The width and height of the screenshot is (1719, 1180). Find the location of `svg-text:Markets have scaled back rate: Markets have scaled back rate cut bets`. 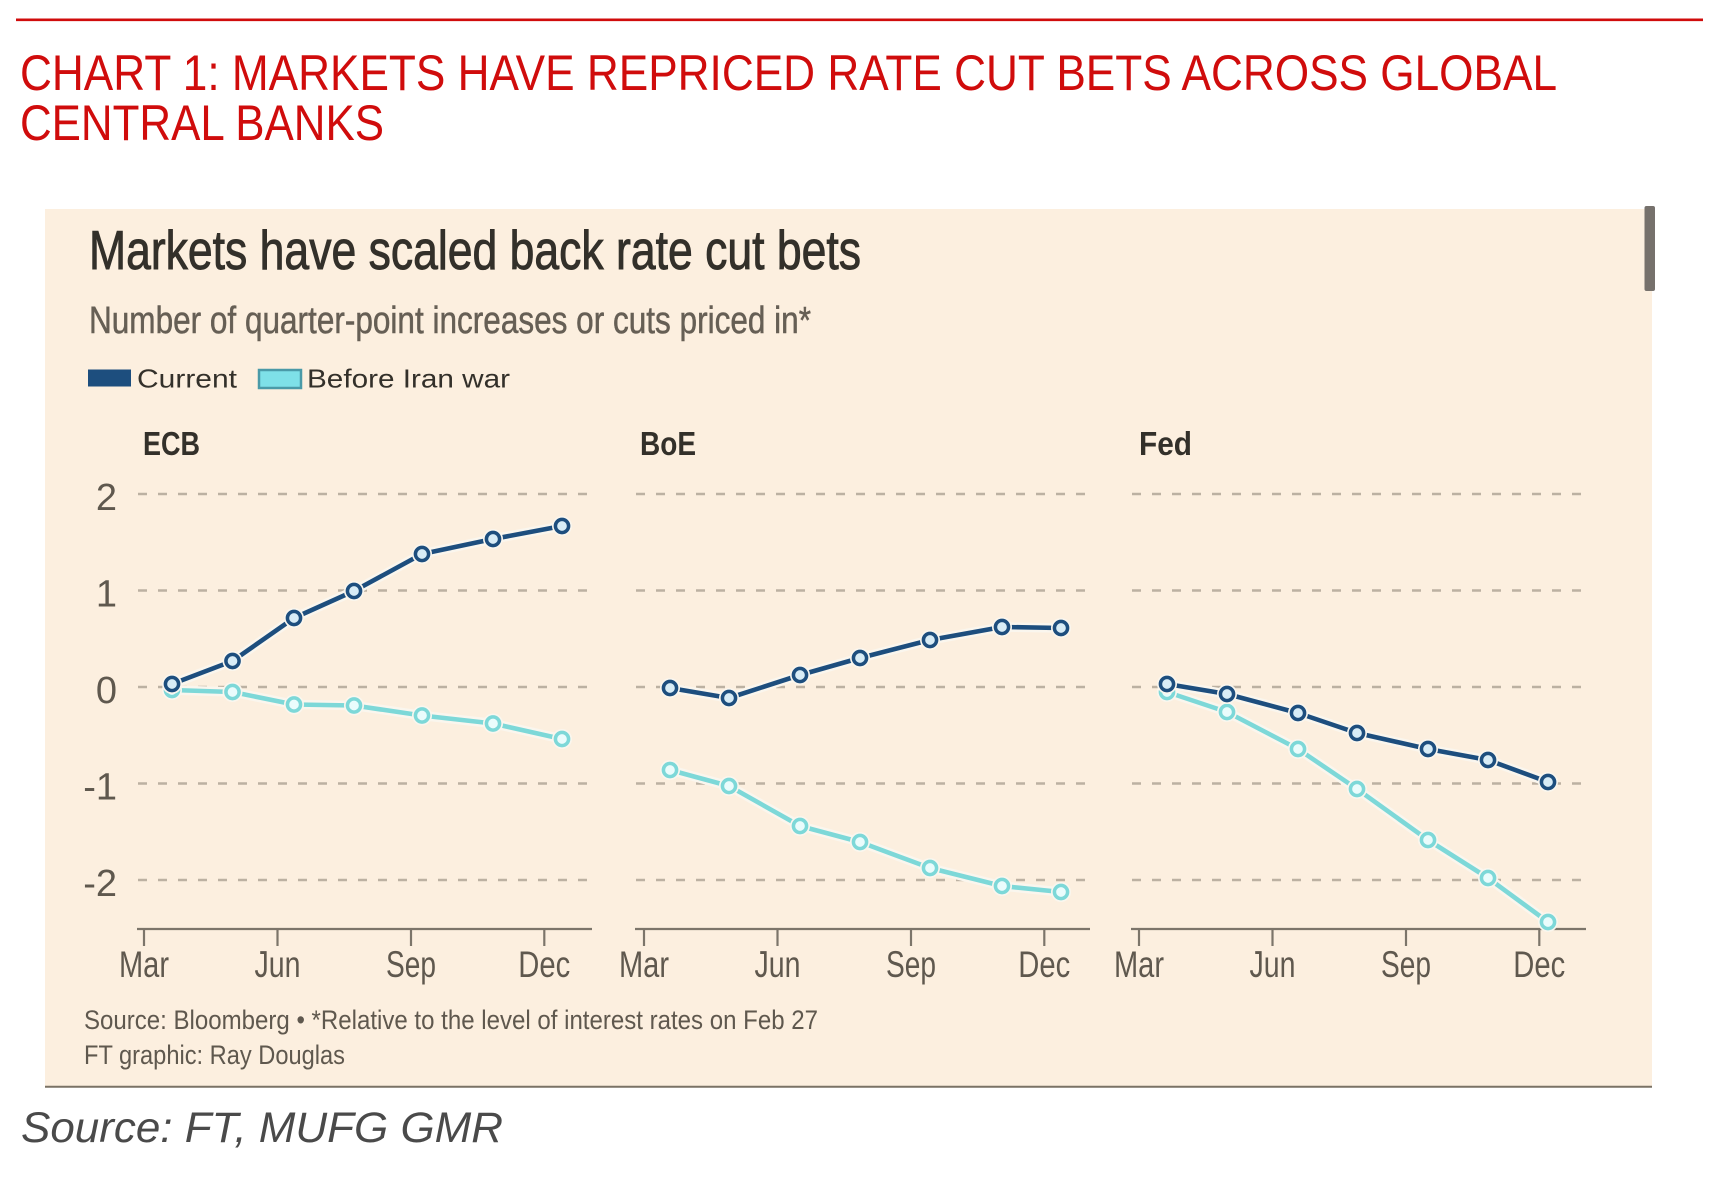

svg-text:Markets have scaled back rate: Markets have scaled back rate cut bets is located at coordinates (475, 250).